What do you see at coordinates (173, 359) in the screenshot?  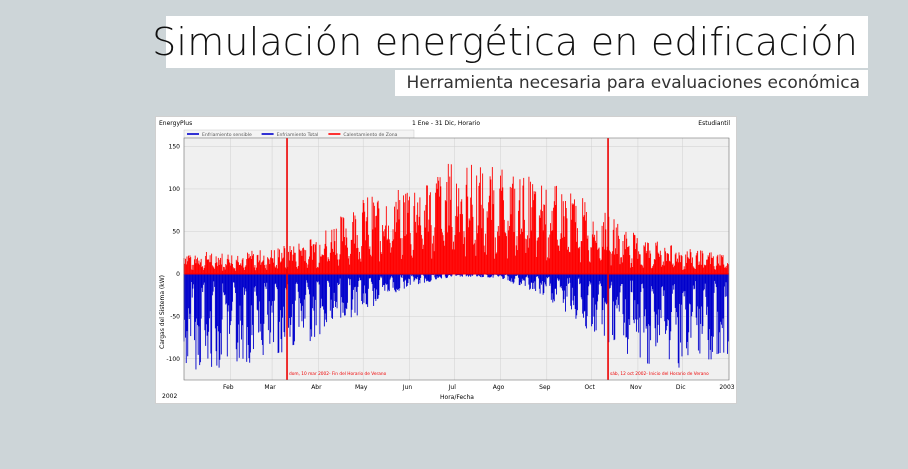 I see `y-tick-label: -100` at bounding box center [173, 359].